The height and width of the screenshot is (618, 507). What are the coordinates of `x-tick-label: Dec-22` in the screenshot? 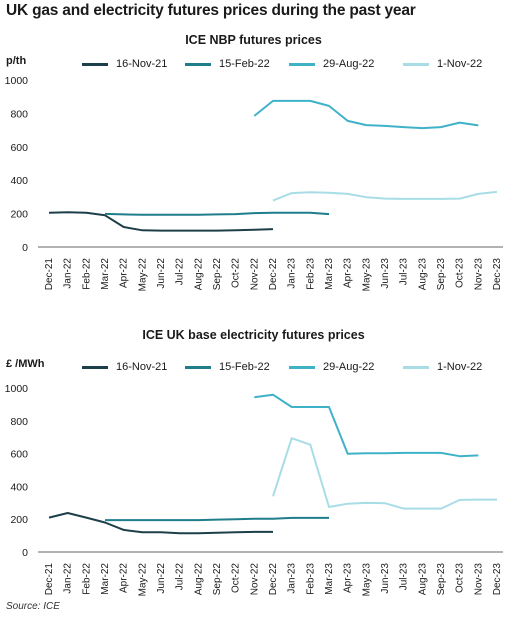 It's located at (273, 274).